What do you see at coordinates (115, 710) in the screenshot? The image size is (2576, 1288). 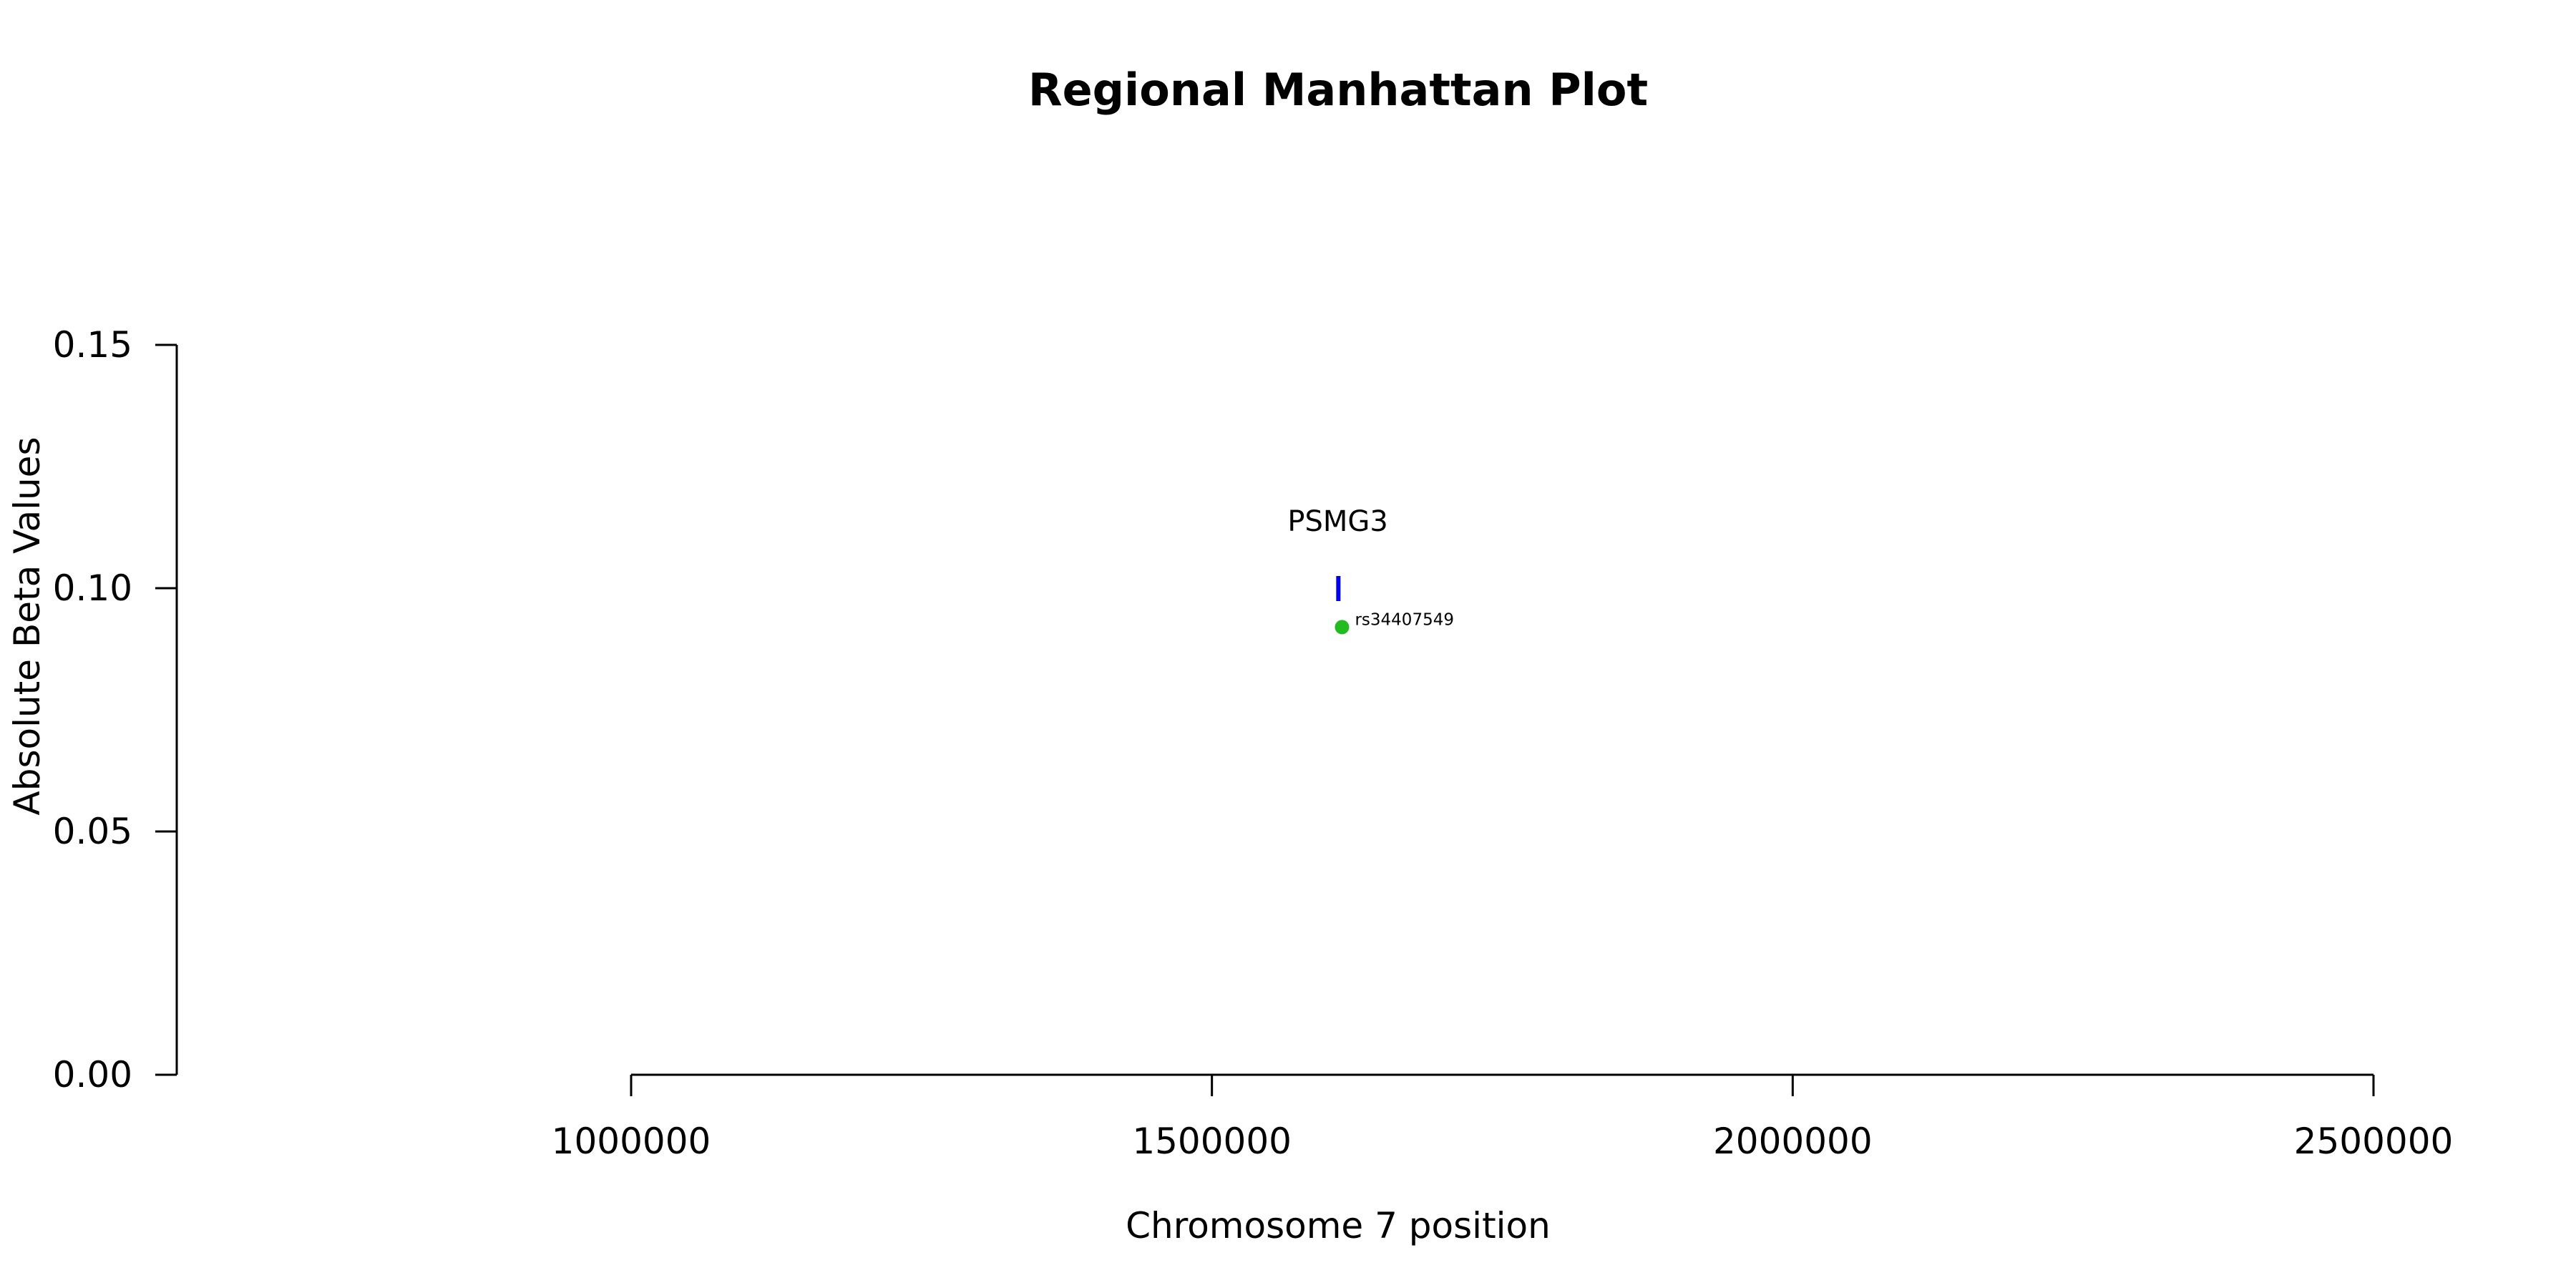 I see `y-axis: 0.00 0.05 0.10 0.15` at bounding box center [115, 710].